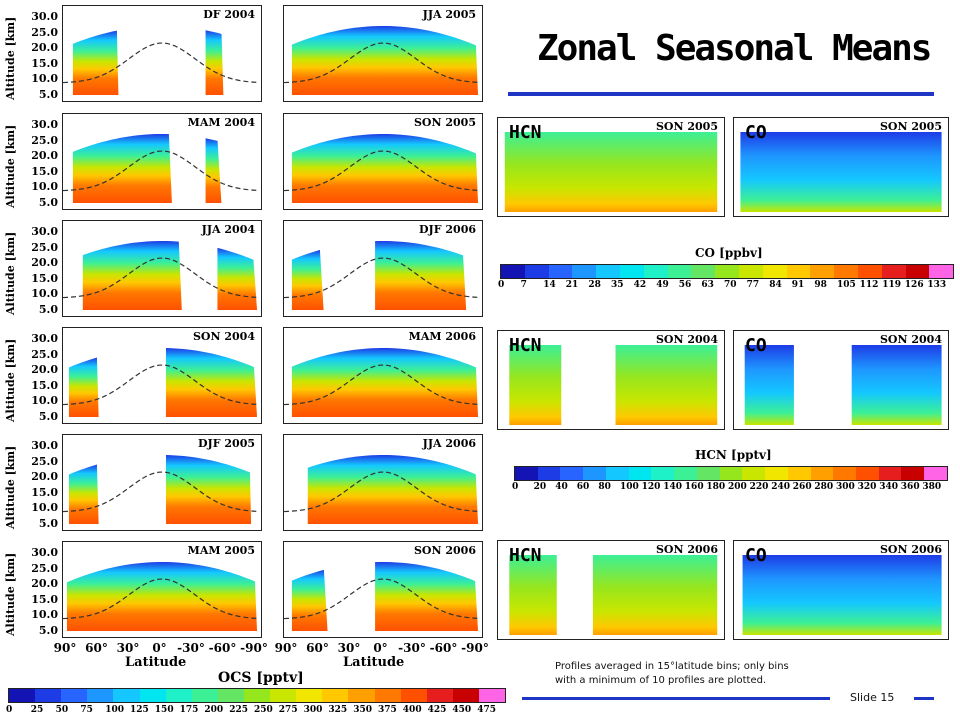 This screenshot has width=960, height=720. Describe the element at coordinates (37, 710) in the screenshot. I see `colorbar-tick: 25` at that location.